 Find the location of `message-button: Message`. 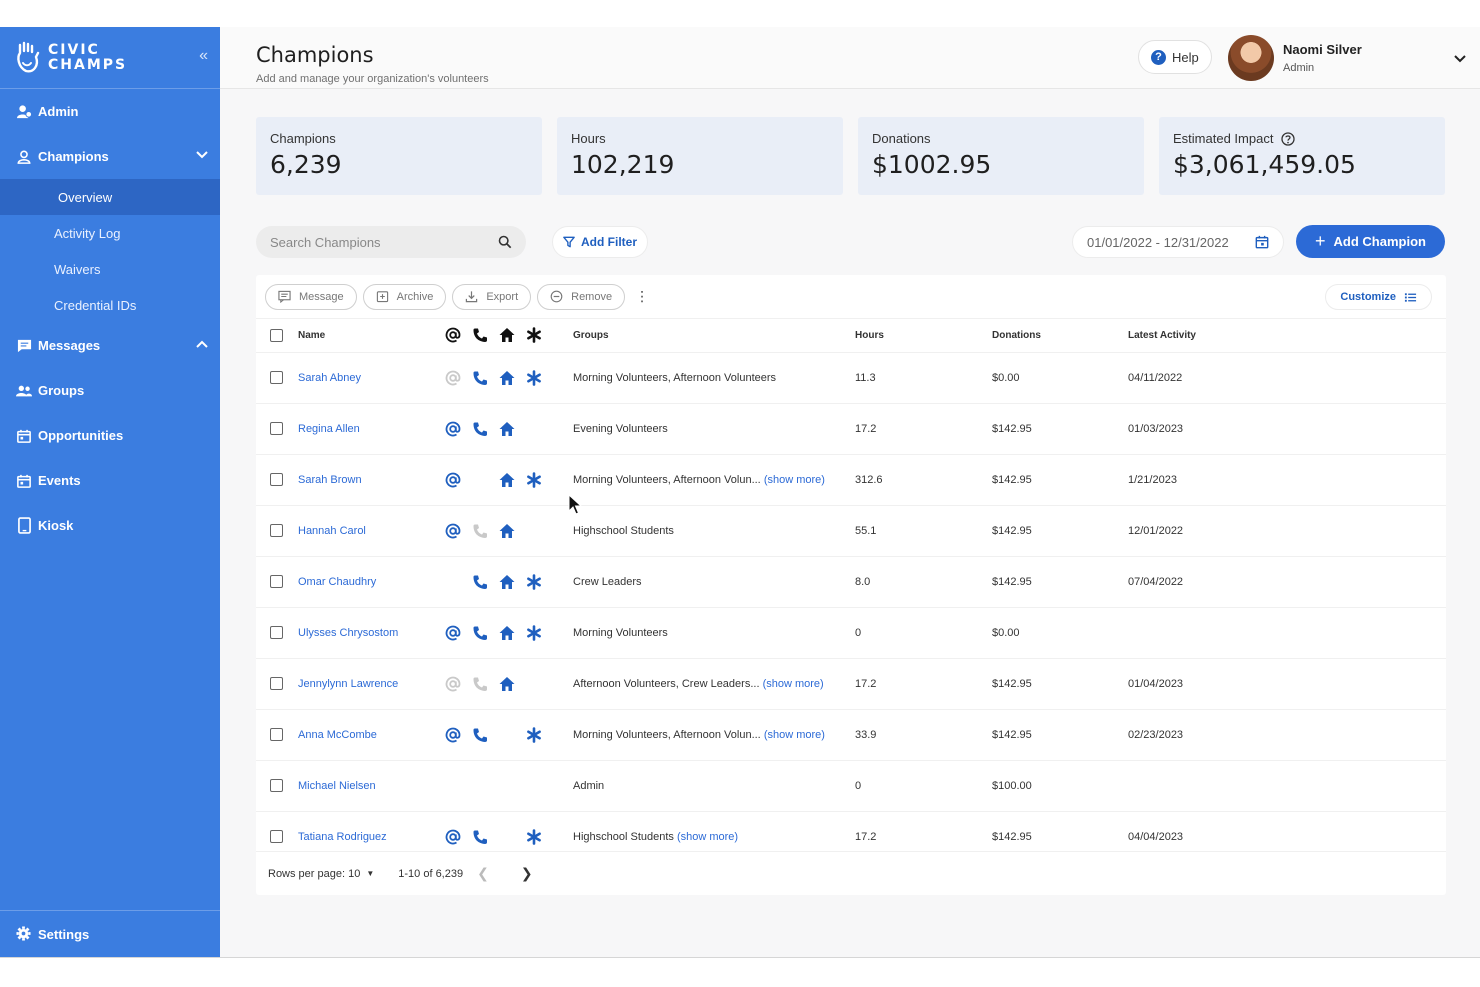

message-button: Message is located at coordinates (311, 296).